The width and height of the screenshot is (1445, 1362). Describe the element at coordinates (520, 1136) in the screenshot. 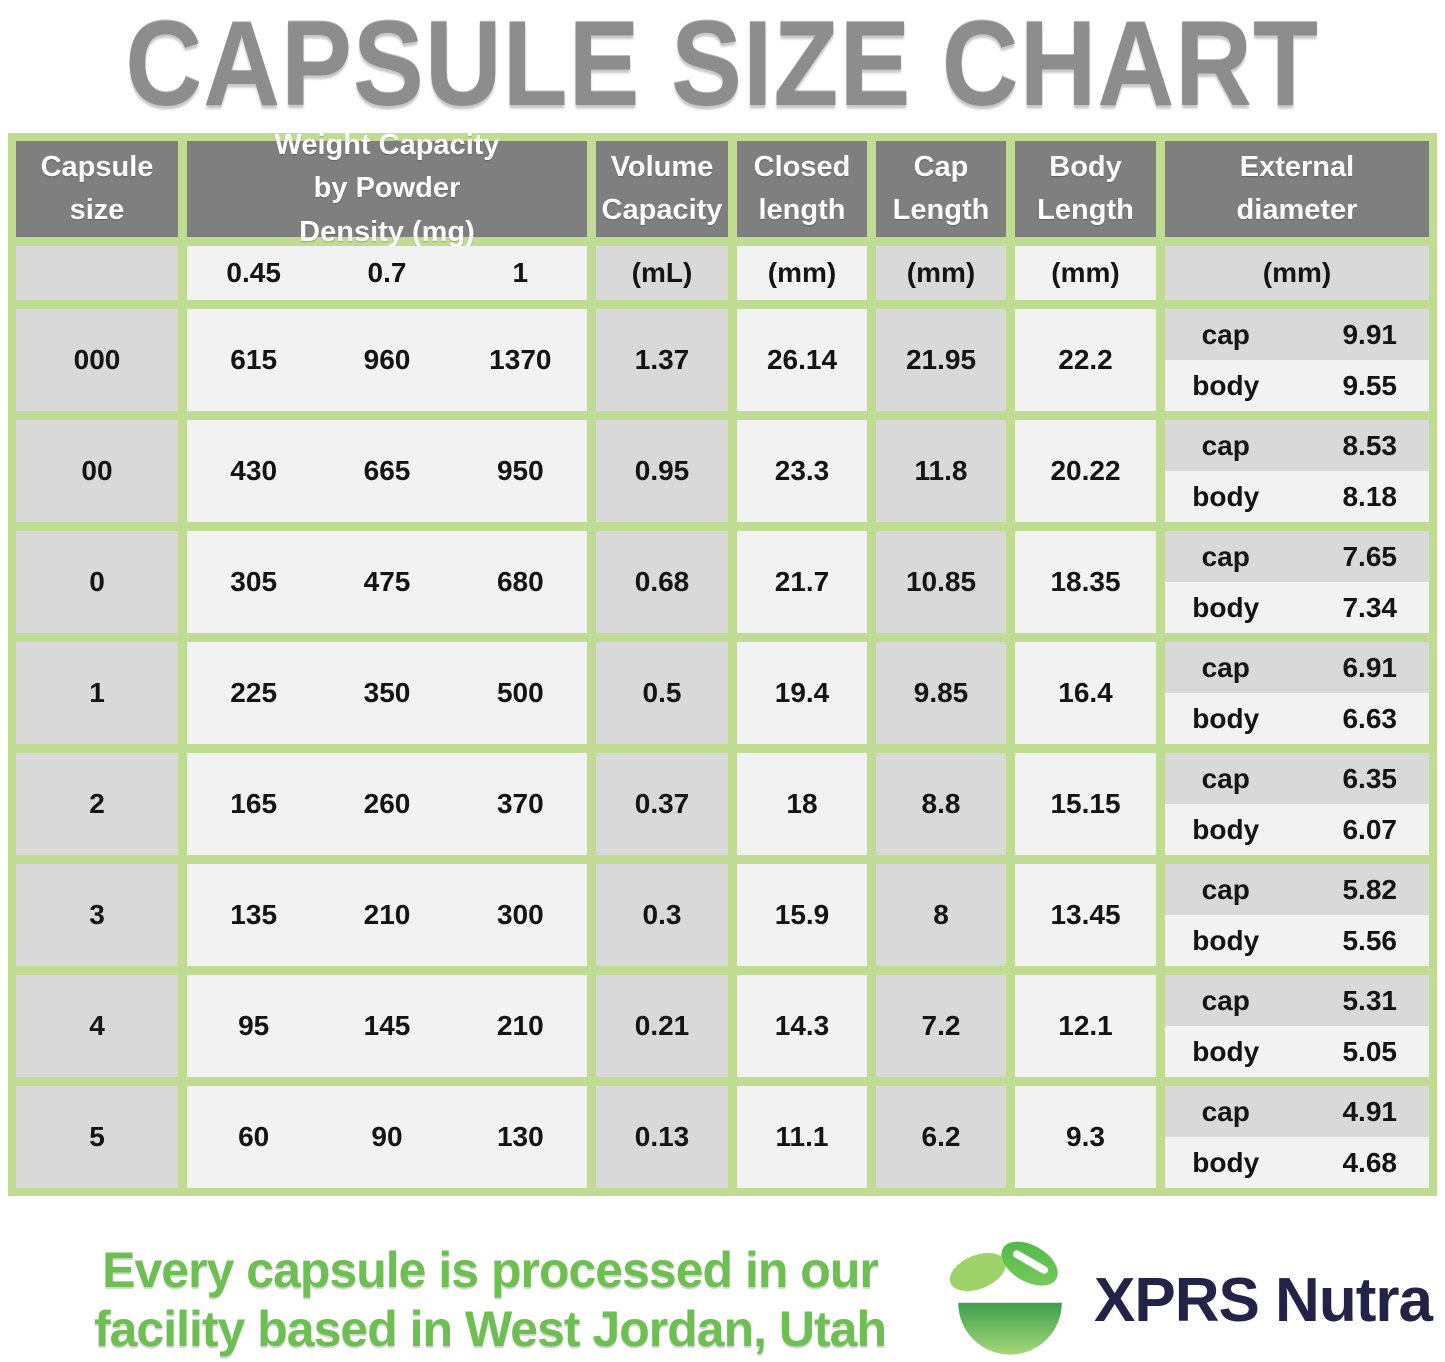

I see `row-weight-1: 130` at that location.